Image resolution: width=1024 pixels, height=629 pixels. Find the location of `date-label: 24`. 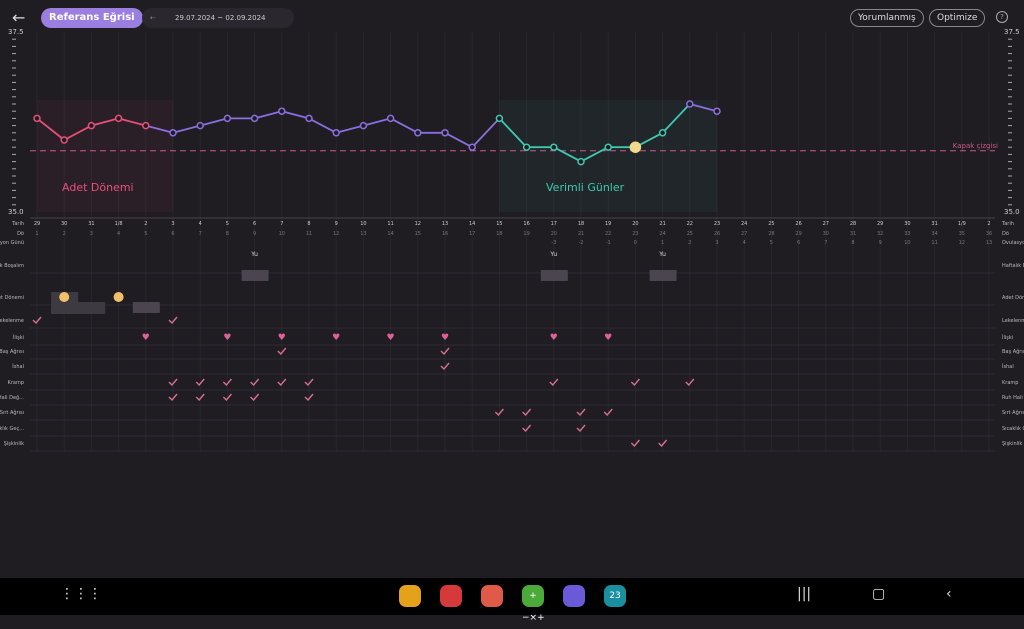

date-label: 24 is located at coordinates (744, 224).